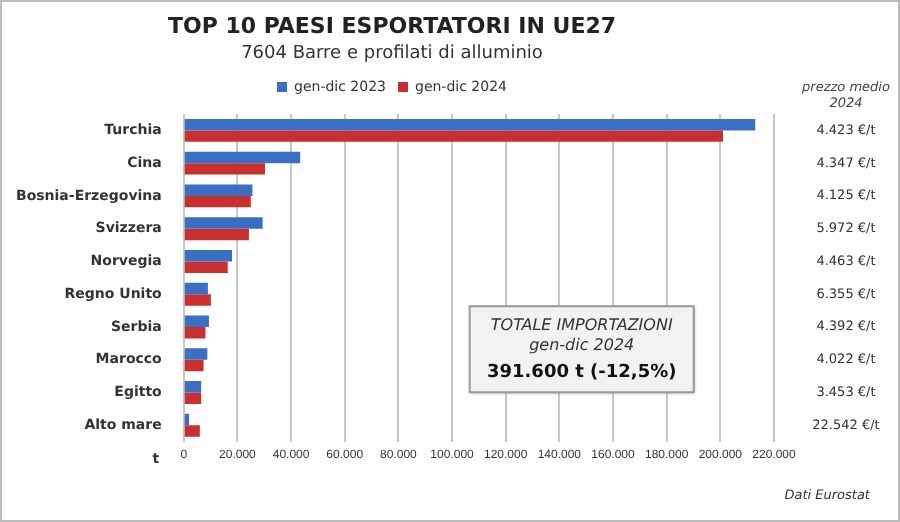  Describe the element at coordinates (581, 372) in the screenshot. I see `annotation: 391.600 t (-12,5%)` at that location.